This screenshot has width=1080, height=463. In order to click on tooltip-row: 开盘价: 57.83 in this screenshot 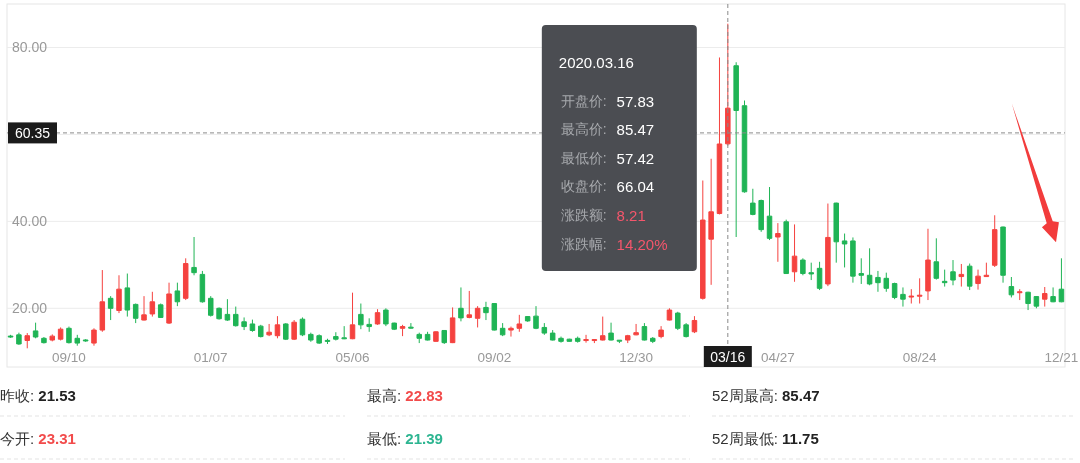, I will do `click(607, 101)`.